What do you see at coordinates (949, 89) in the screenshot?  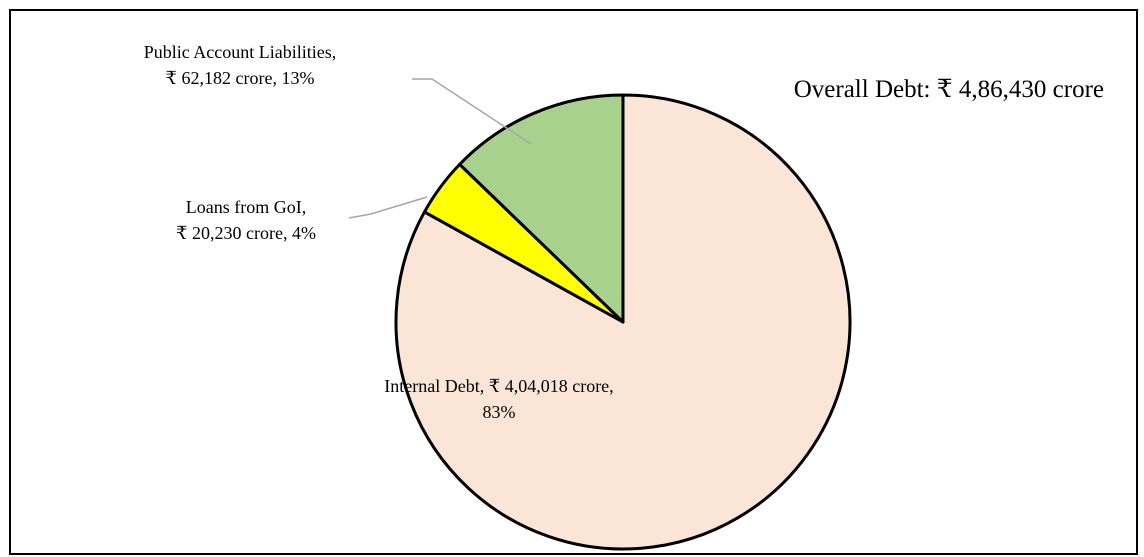 I see `overall-debt-annotation: Overall Debt: ₹ 4,86,430 crore` at bounding box center [949, 89].